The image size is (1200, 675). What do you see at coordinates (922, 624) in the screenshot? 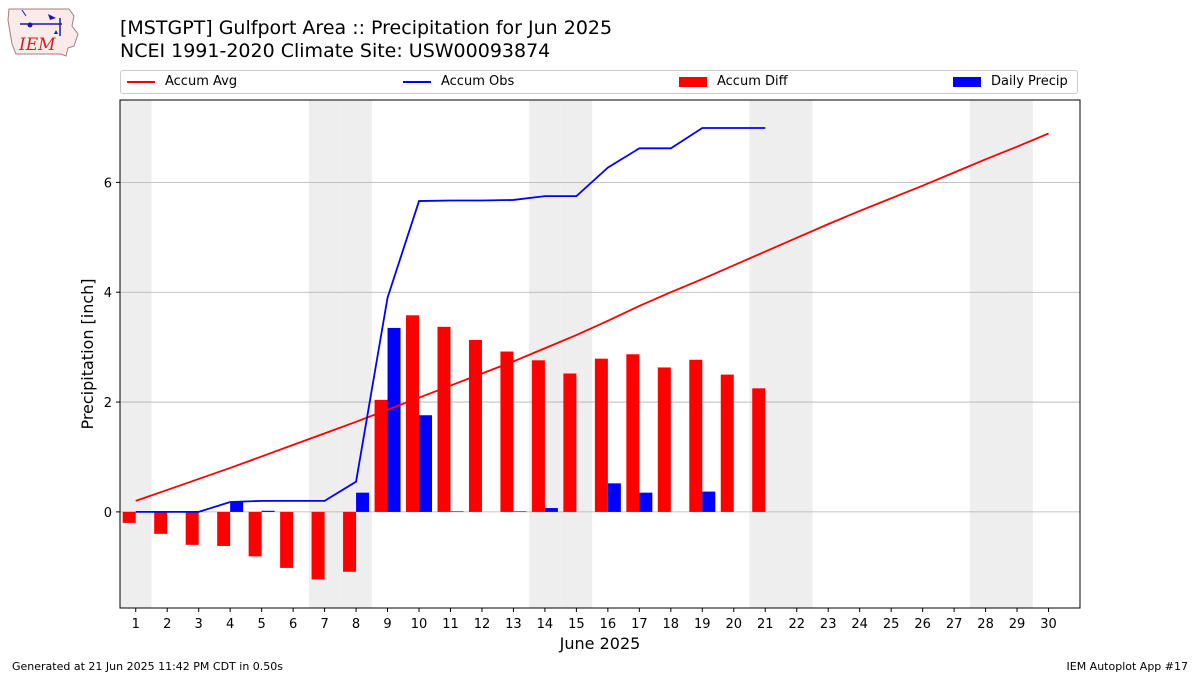
I see `x-tick-label: 26` at bounding box center [922, 624].